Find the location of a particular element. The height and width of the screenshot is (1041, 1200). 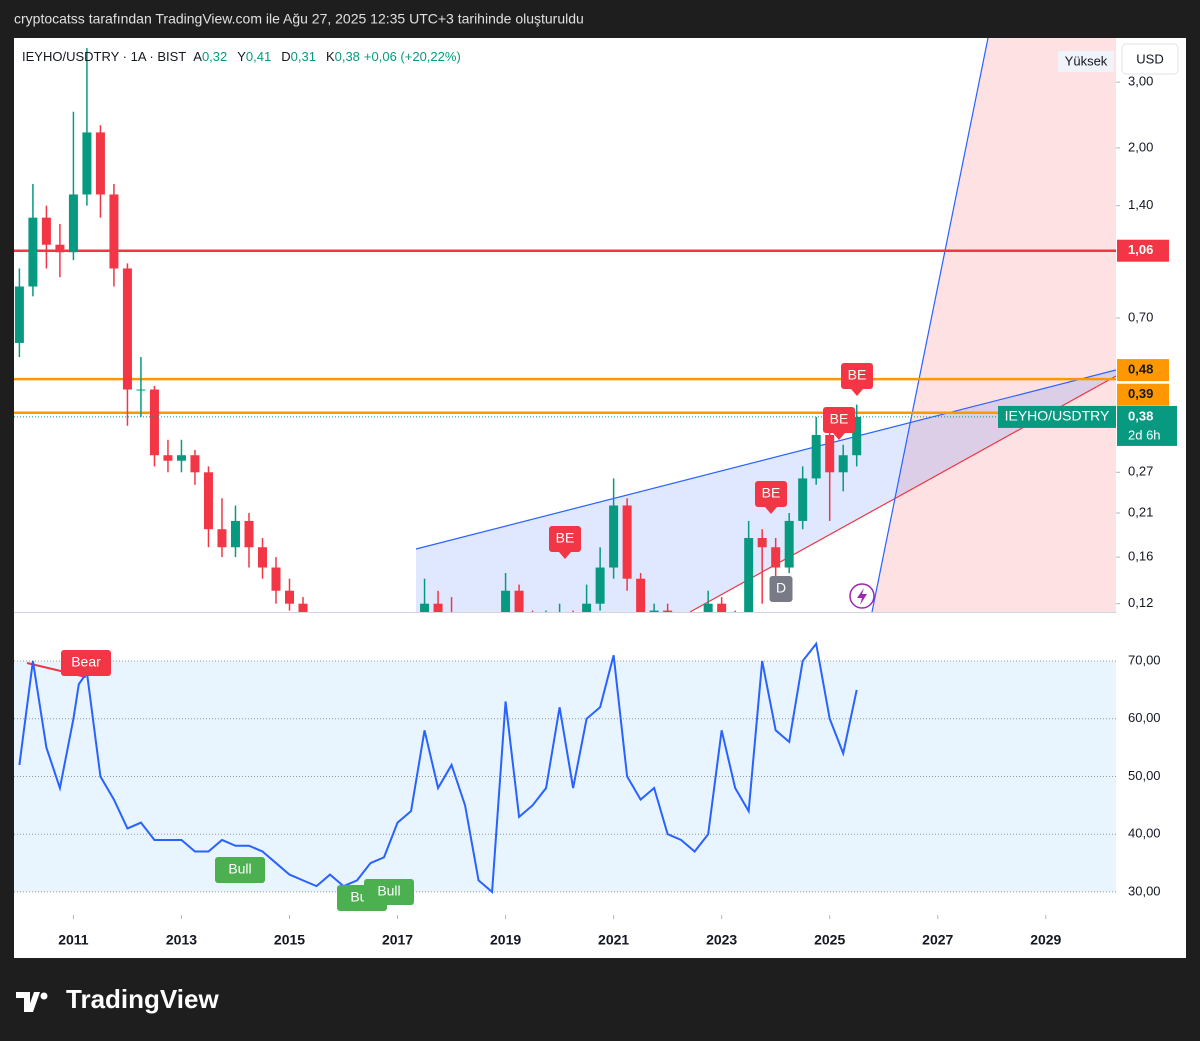

x-tick-label: 2025 is located at coordinates (829, 940).